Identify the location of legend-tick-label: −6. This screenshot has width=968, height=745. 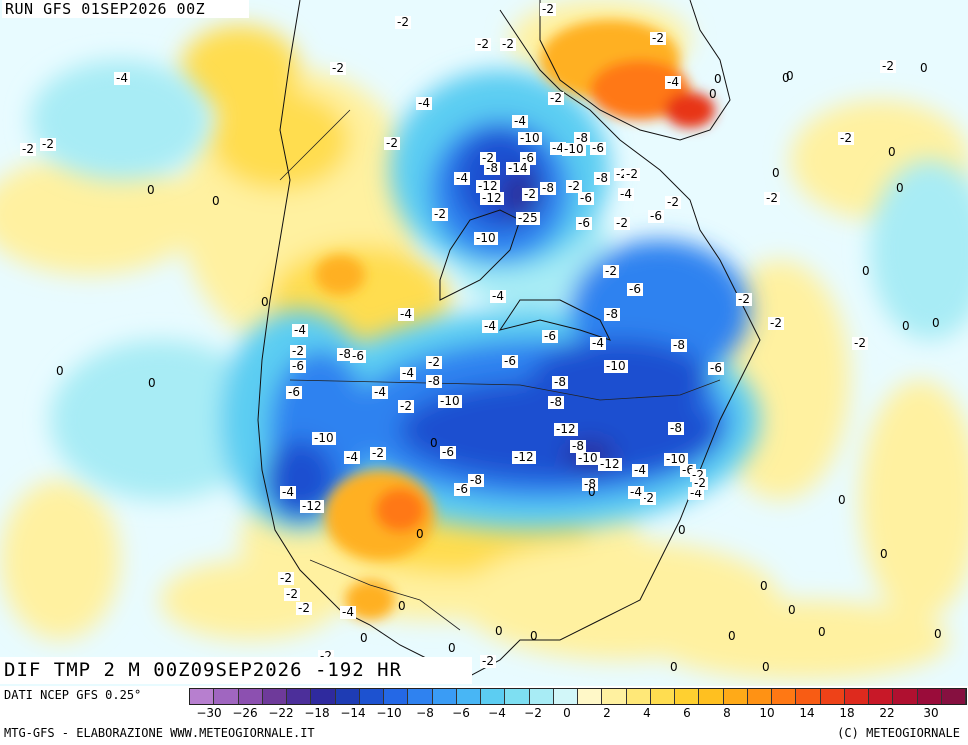
(461, 713).